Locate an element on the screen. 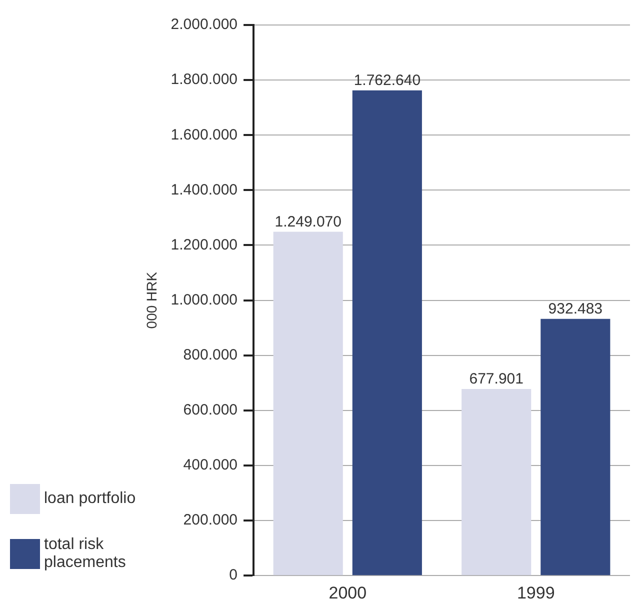 This screenshot has height=612, width=644. y-tick-label: 200.000 is located at coordinates (210, 520).